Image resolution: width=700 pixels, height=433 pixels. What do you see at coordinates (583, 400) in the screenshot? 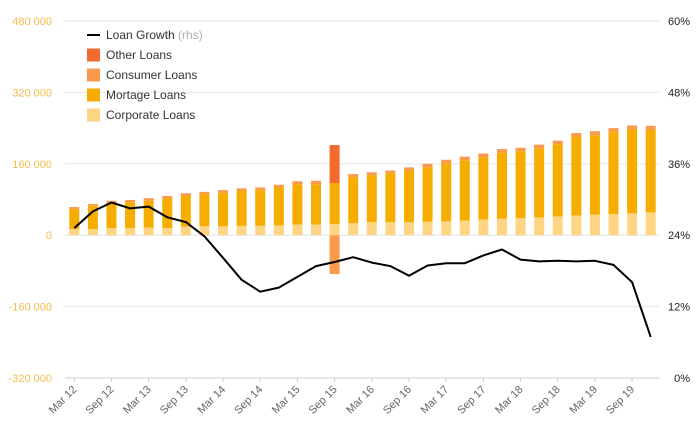
I see `x-tick-label: Mar 19` at bounding box center [583, 400].